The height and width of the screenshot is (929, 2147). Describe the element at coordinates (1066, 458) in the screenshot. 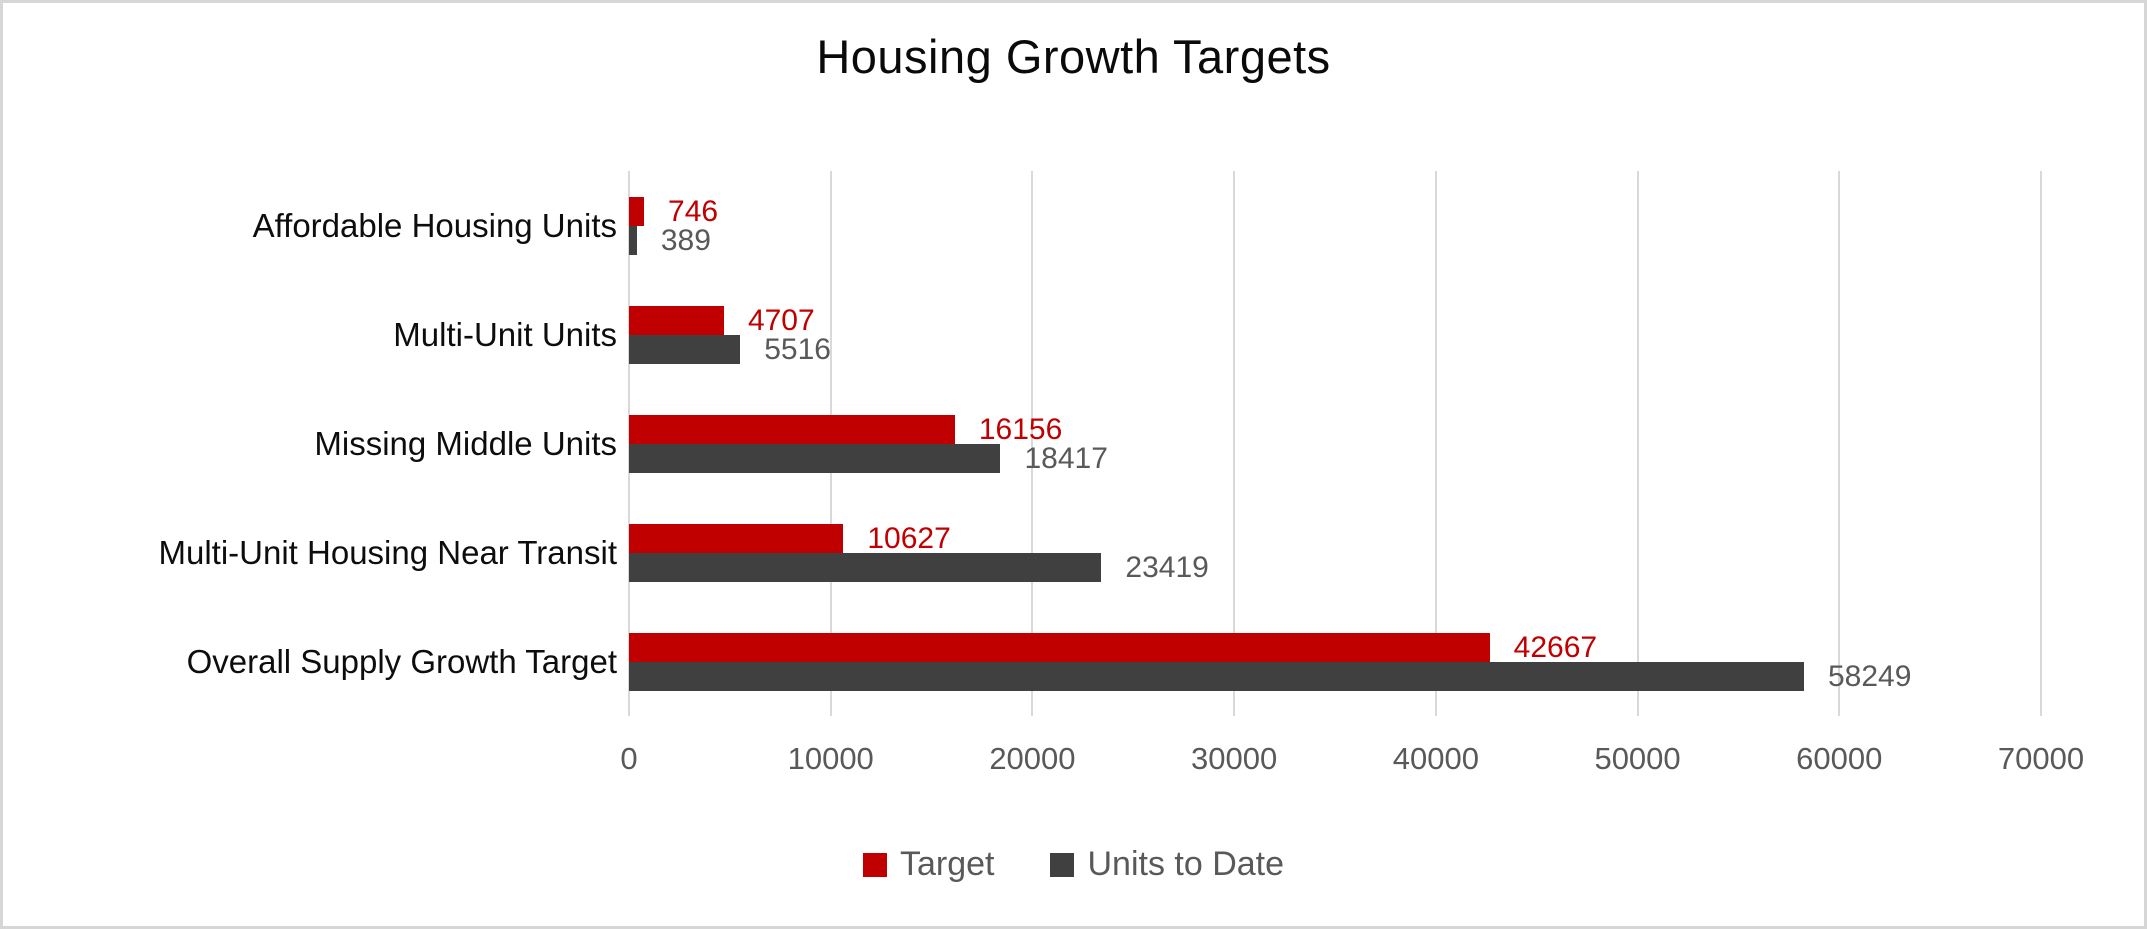

I see `data-label: 18417` at that location.